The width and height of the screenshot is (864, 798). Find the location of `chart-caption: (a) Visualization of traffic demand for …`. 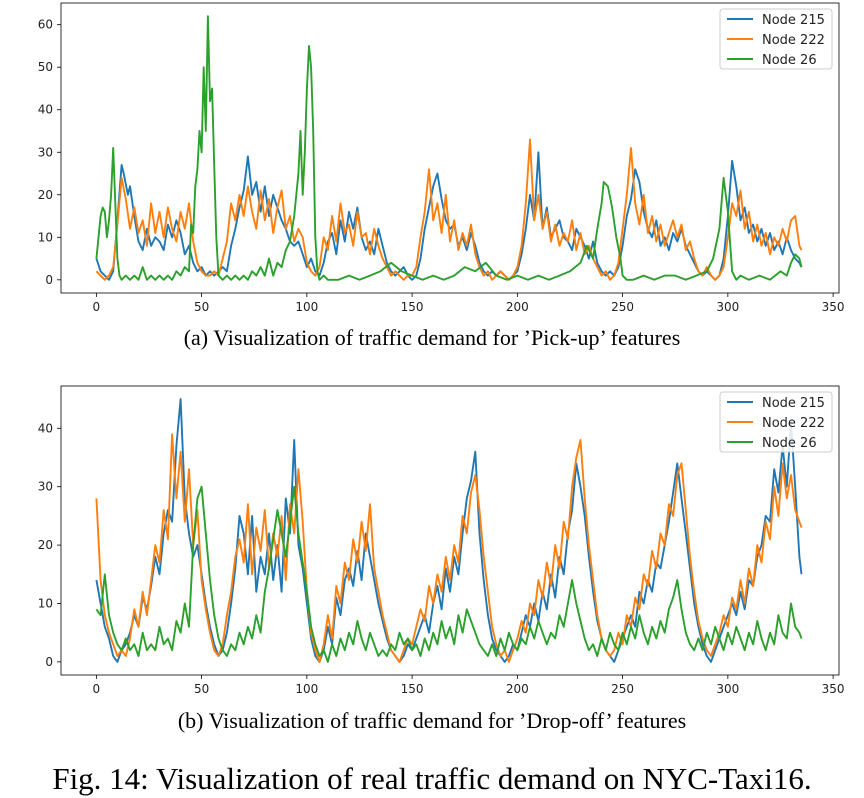

chart-caption: (a) Visualization of traffic demand for … is located at coordinates (432, 337).